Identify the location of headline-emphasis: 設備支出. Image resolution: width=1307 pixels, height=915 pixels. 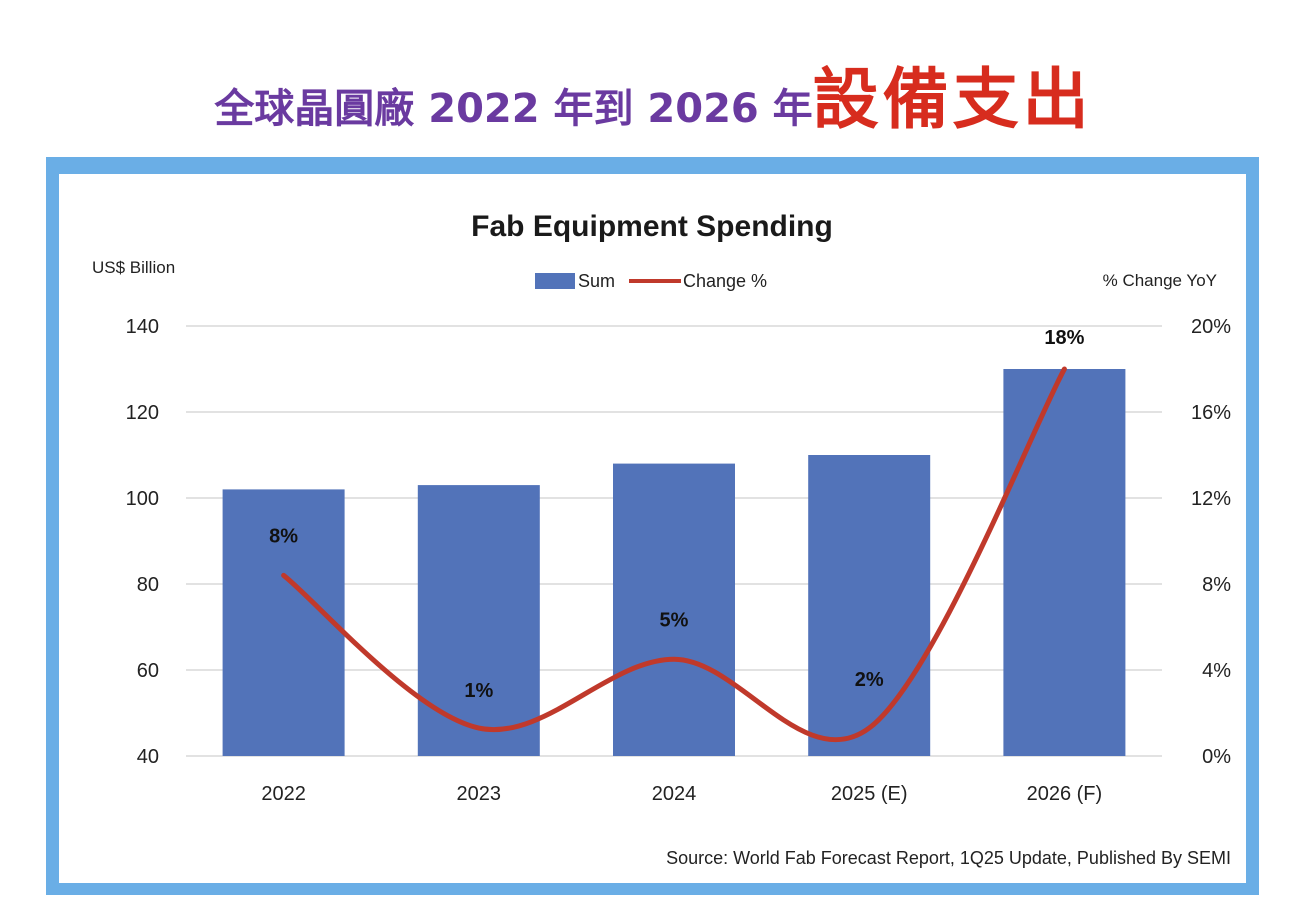
(952, 99).